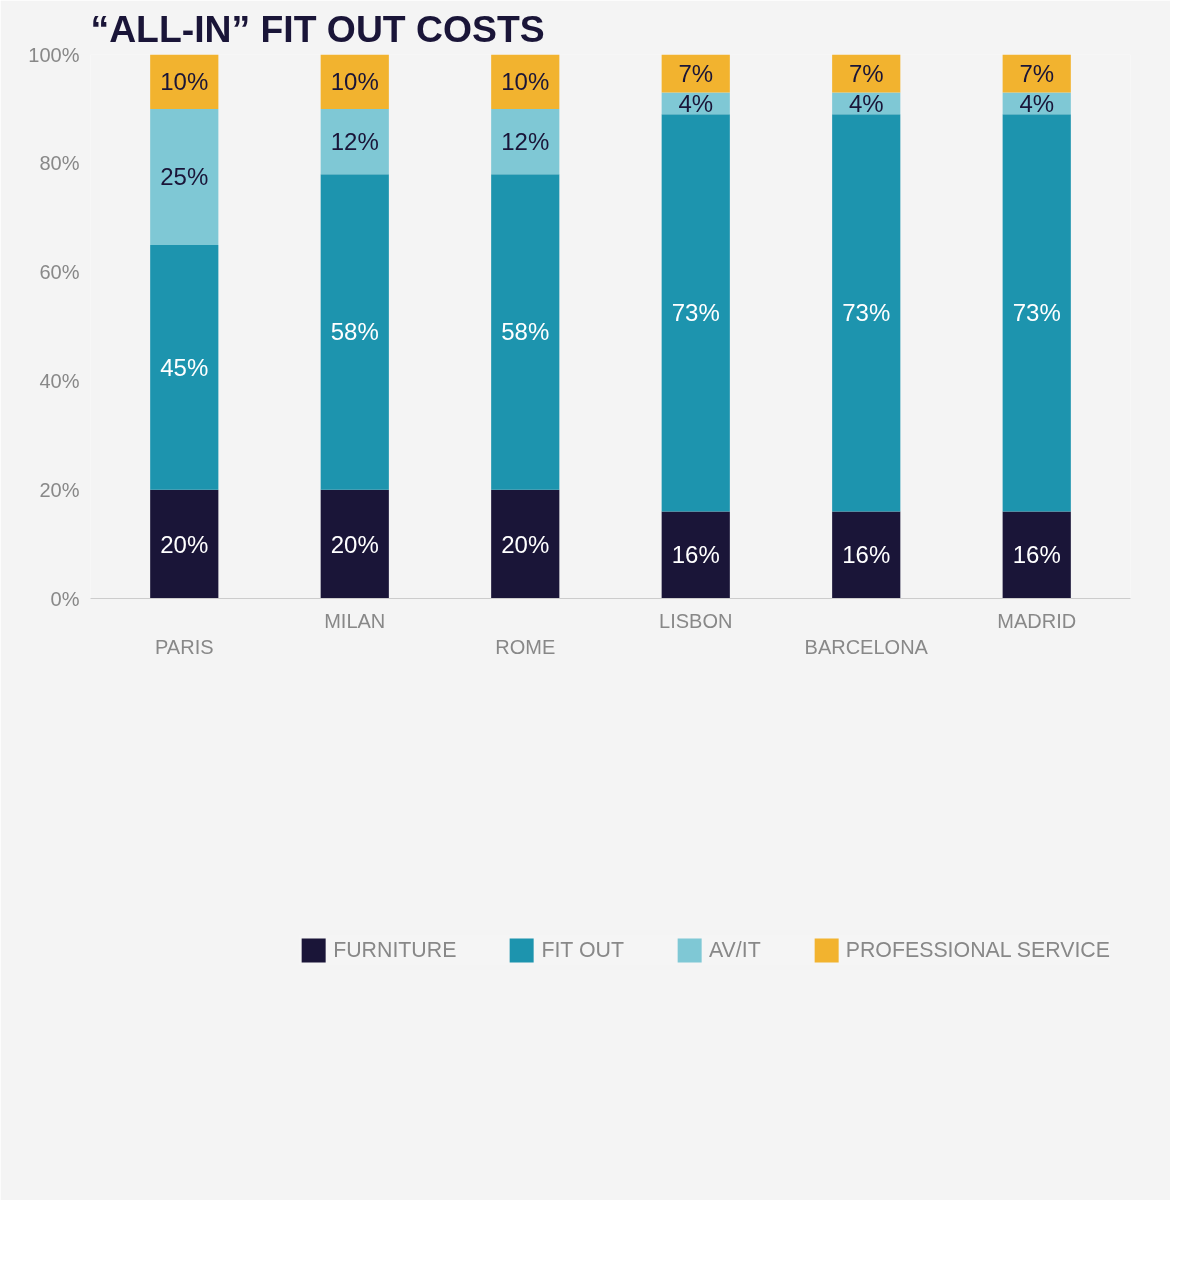 The width and height of the screenshot is (1195, 1265). I want to click on y-tick-label: 0%, so click(65, 598).